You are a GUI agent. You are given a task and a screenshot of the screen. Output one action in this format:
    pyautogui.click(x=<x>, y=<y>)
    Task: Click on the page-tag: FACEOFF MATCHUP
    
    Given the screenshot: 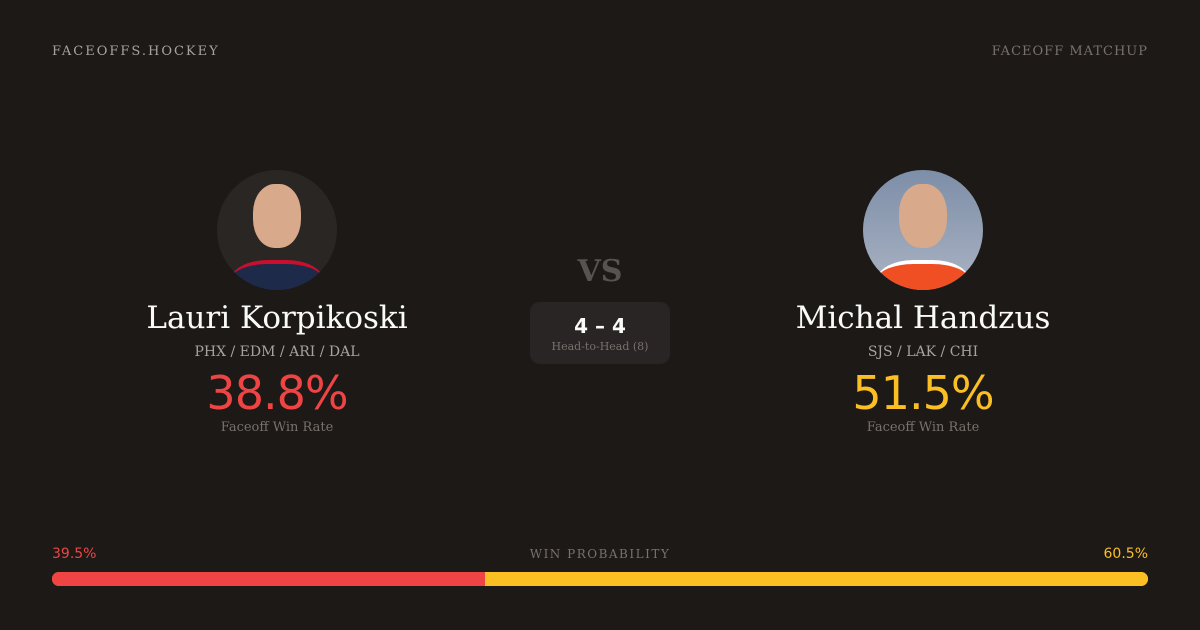 What is the action you would take?
    pyautogui.click(x=1069, y=51)
    